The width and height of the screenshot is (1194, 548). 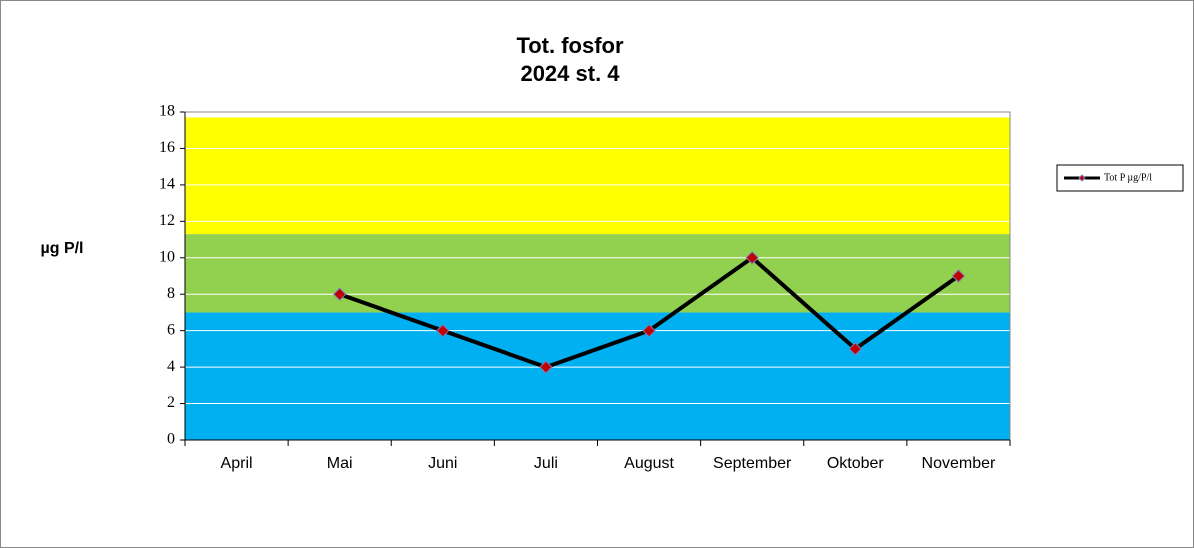 What do you see at coordinates (856, 463) in the screenshot?
I see `x-tick-label: Oktober` at bounding box center [856, 463].